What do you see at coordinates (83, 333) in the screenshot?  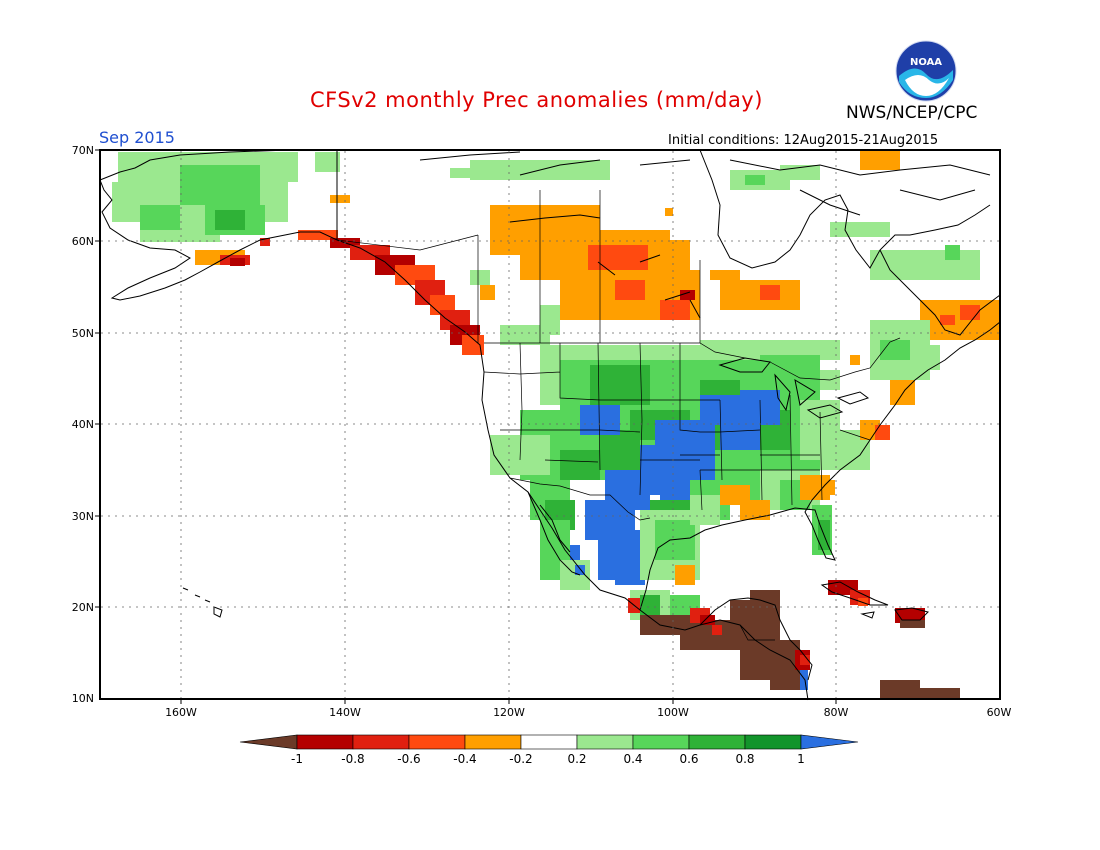 I see `lat-label: 50N` at bounding box center [83, 333].